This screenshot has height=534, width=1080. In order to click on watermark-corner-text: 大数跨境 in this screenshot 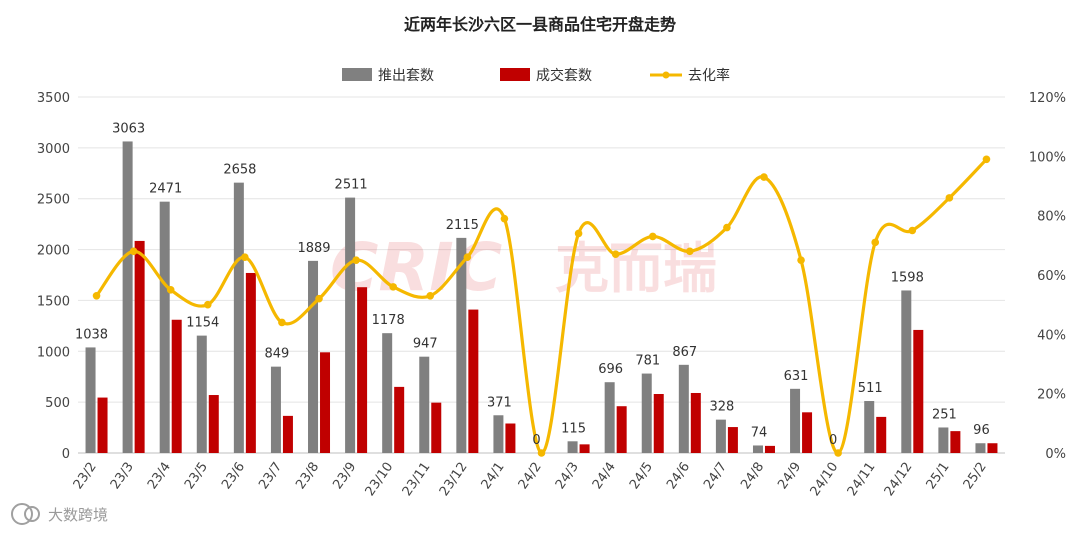, I will do `click(78, 515)`.